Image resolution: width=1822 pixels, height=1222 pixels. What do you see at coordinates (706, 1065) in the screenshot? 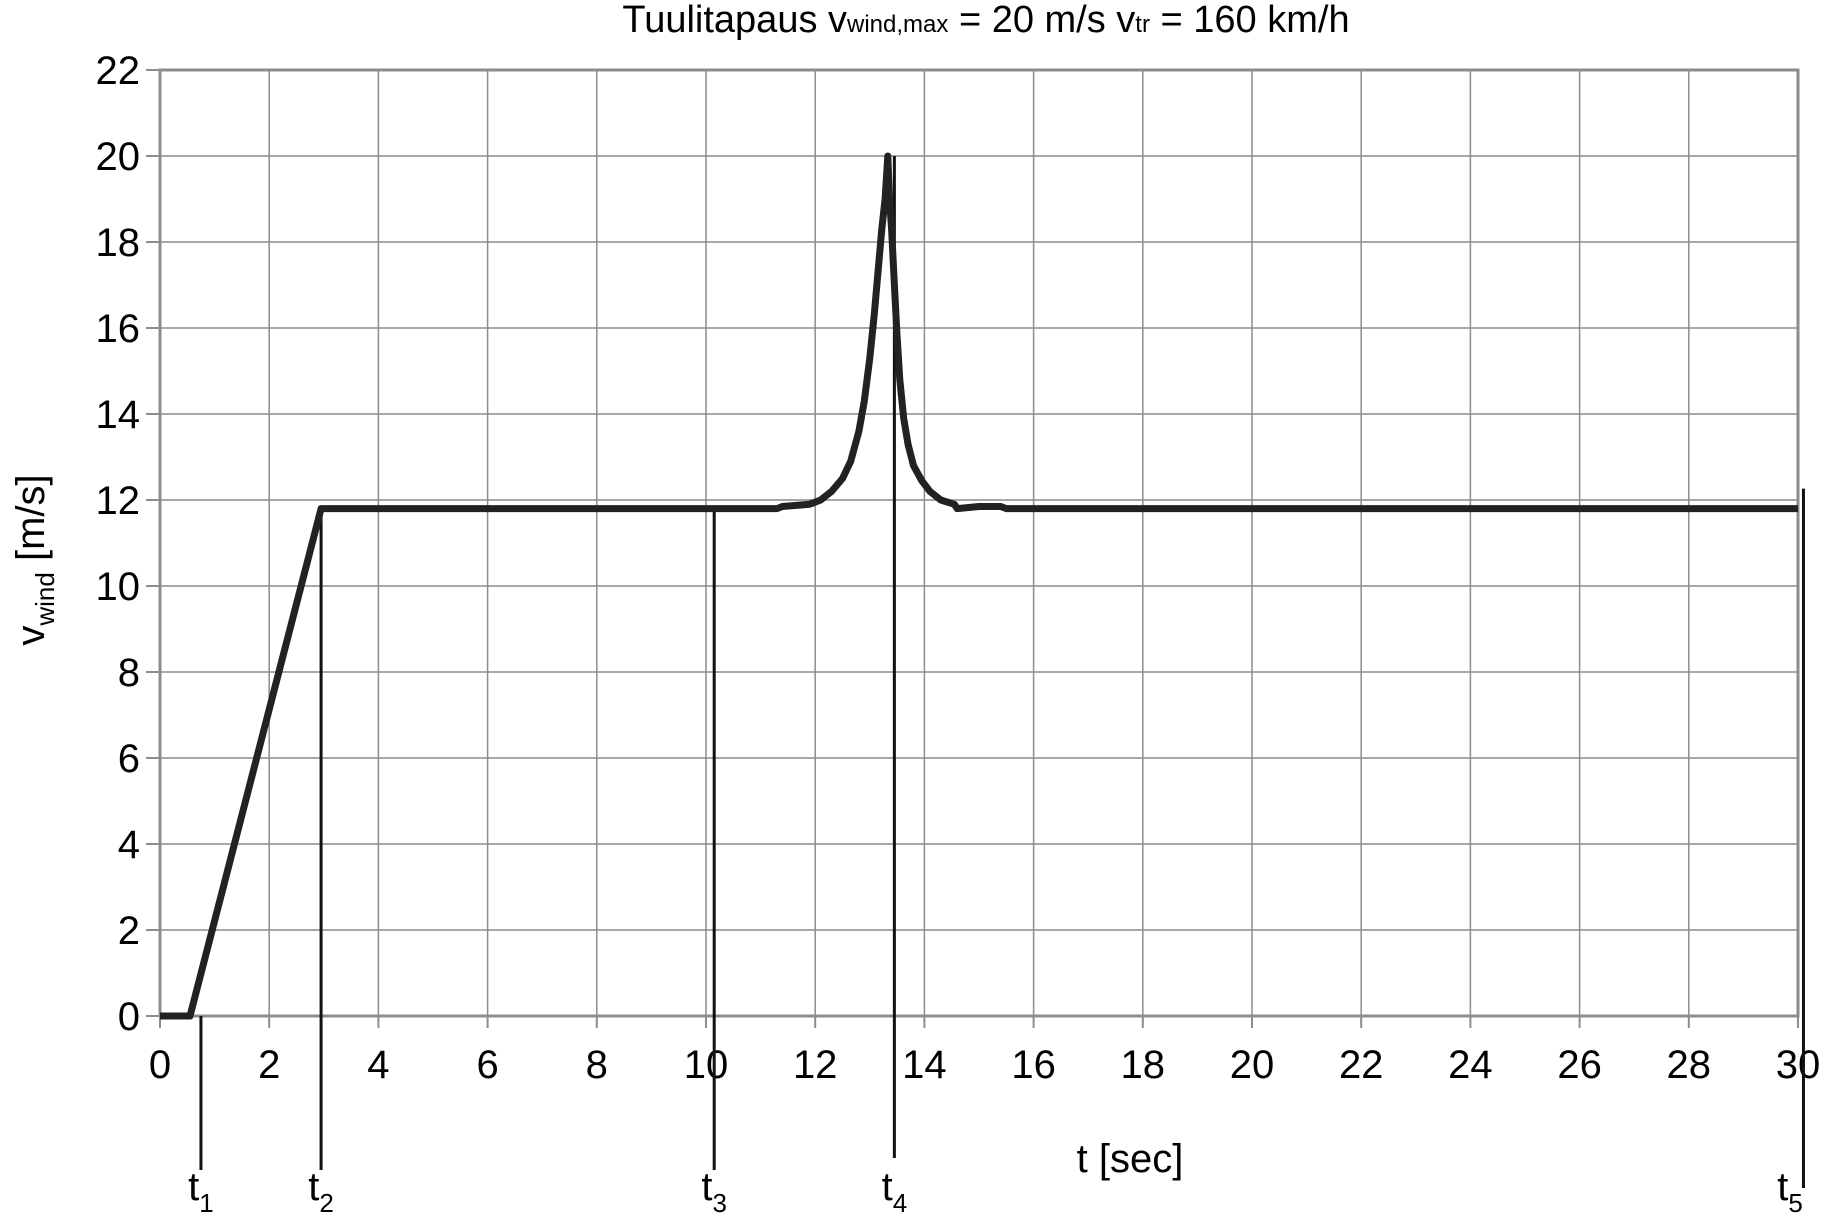
I see `x-tick-label: 10` at bounding box center [706, 1065].